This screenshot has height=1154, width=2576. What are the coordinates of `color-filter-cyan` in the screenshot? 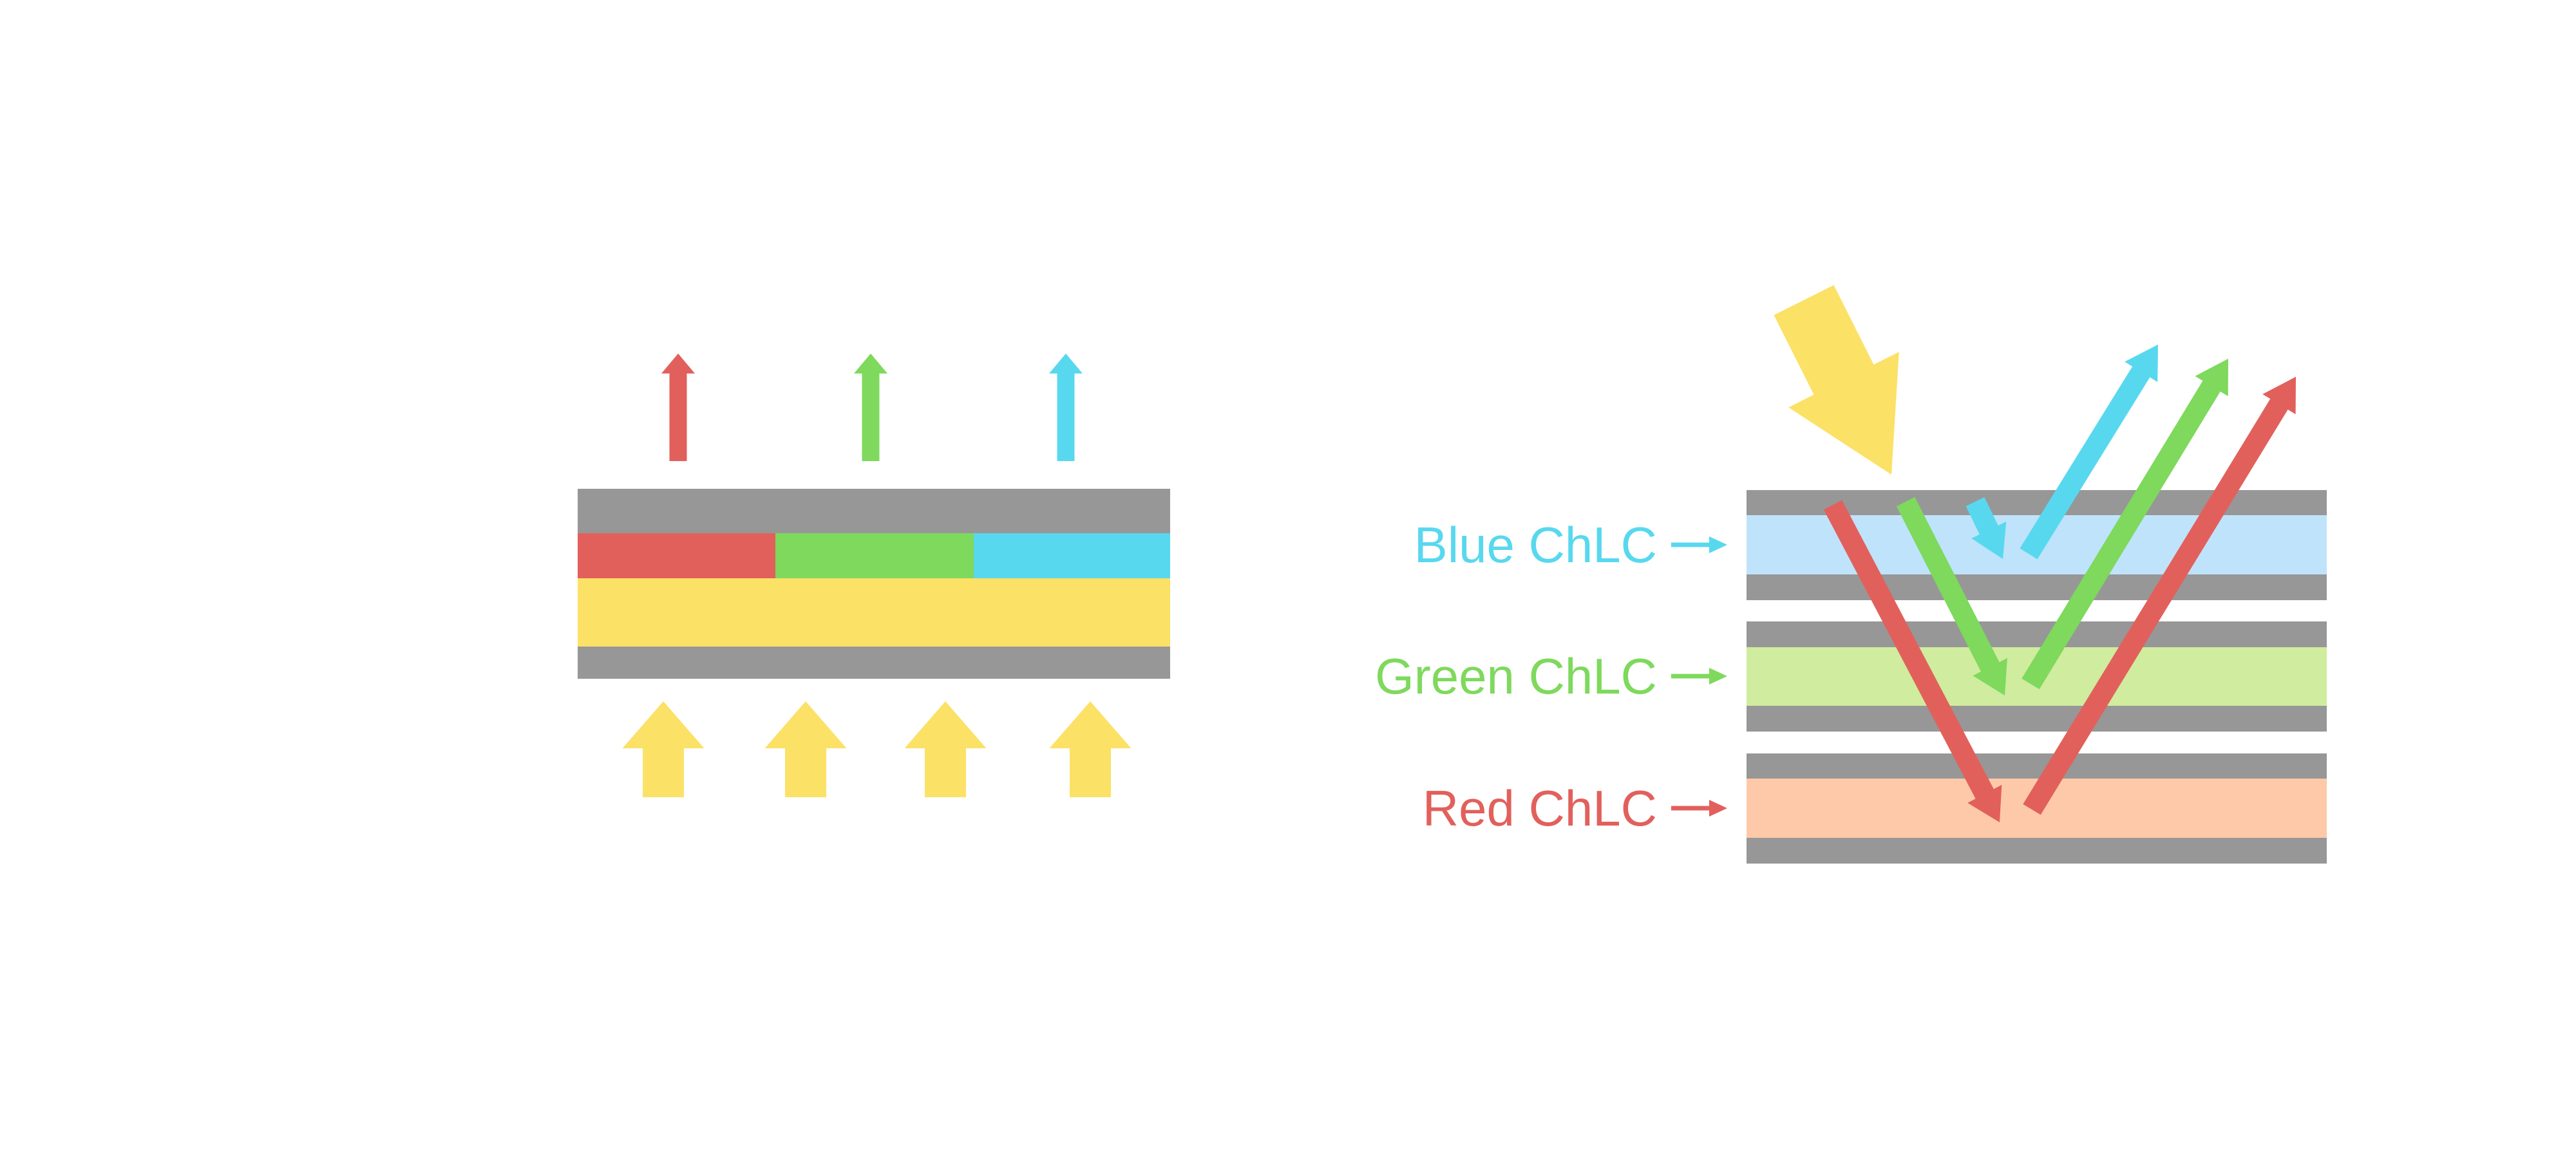 It's located at (1072, 555).